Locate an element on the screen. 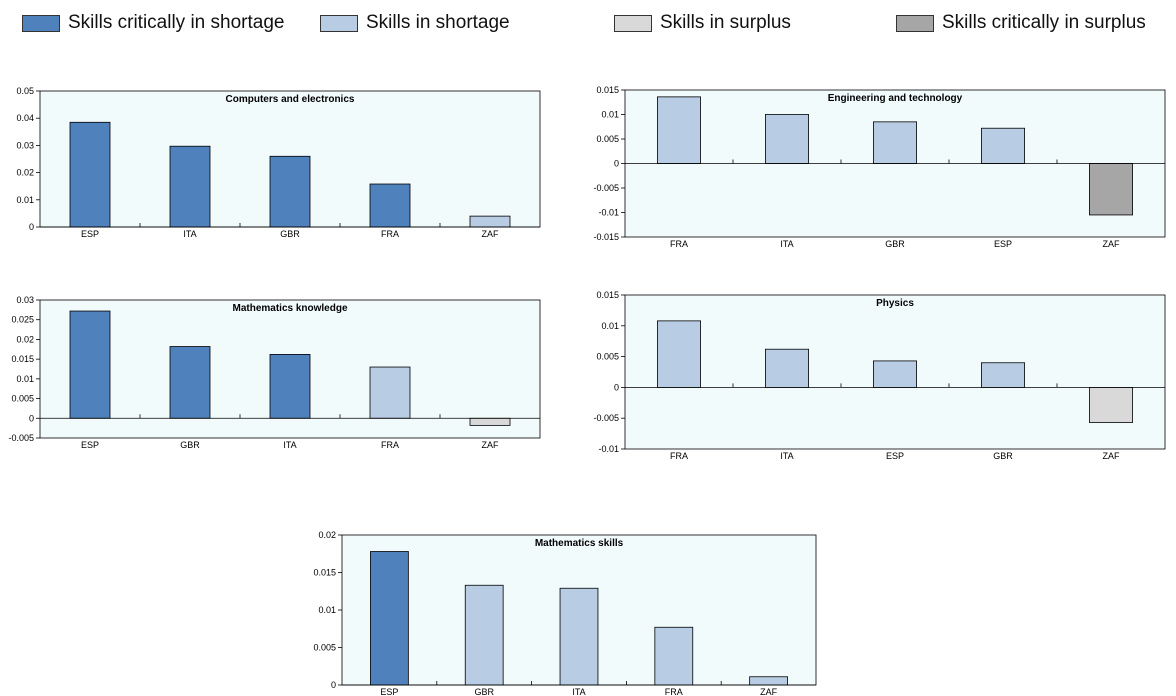  chart-title: Engineering and technology is located at coordinates (895, 98).